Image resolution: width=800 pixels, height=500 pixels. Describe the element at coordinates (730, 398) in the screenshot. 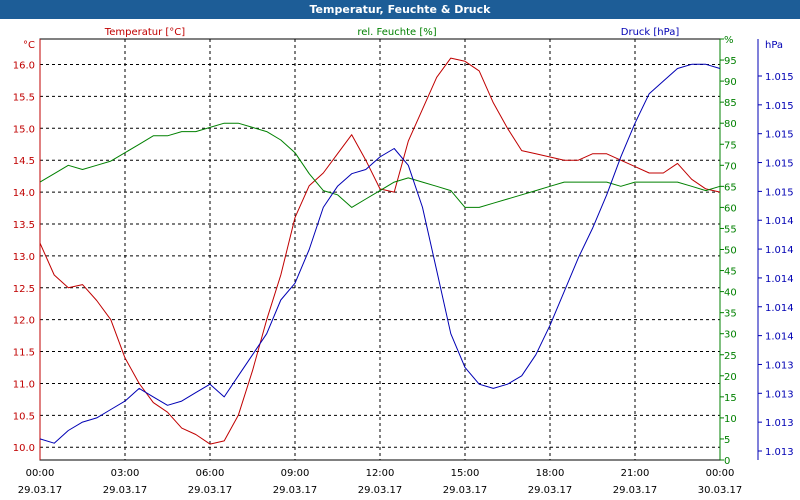

I see `humidity-tick-label: 15` at that location.